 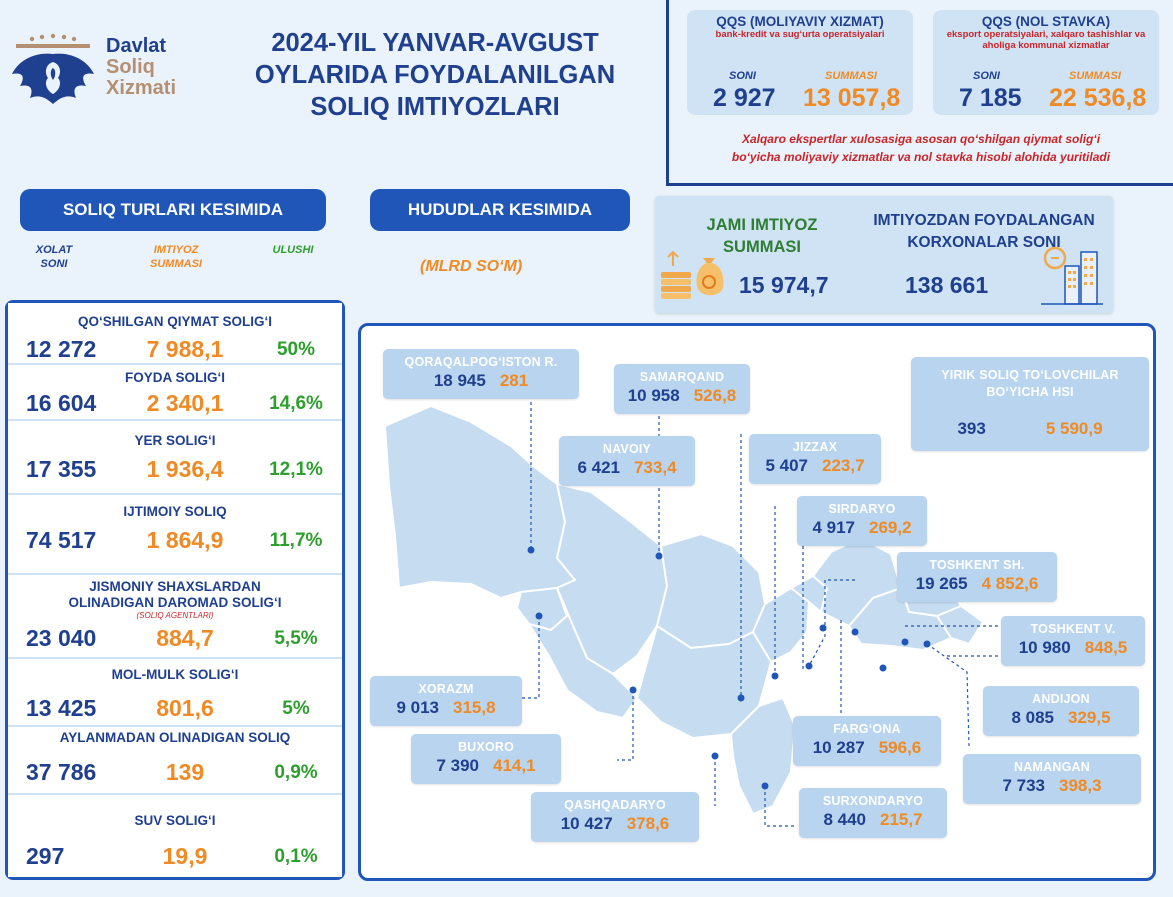 What do you see at coordinates (762, 236) in the screenshot?
I see `total-sum-label: JAMI IMTIYOZ SUMMASI` at bounding box center [762, 236].